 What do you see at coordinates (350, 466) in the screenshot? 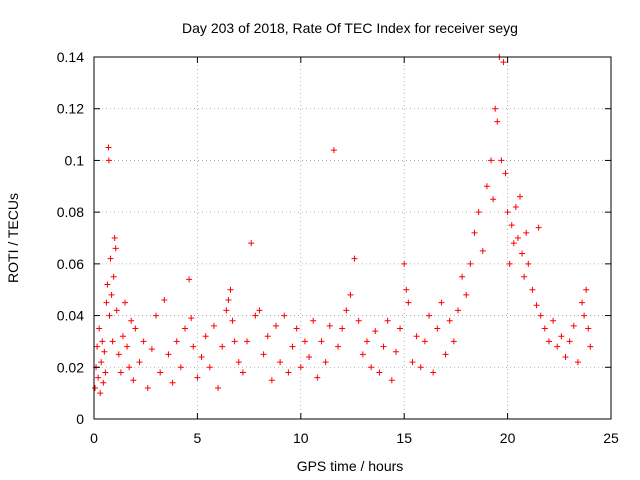
I see `x-axis-label: GPS time / hours` at bounding box center [350, 466].